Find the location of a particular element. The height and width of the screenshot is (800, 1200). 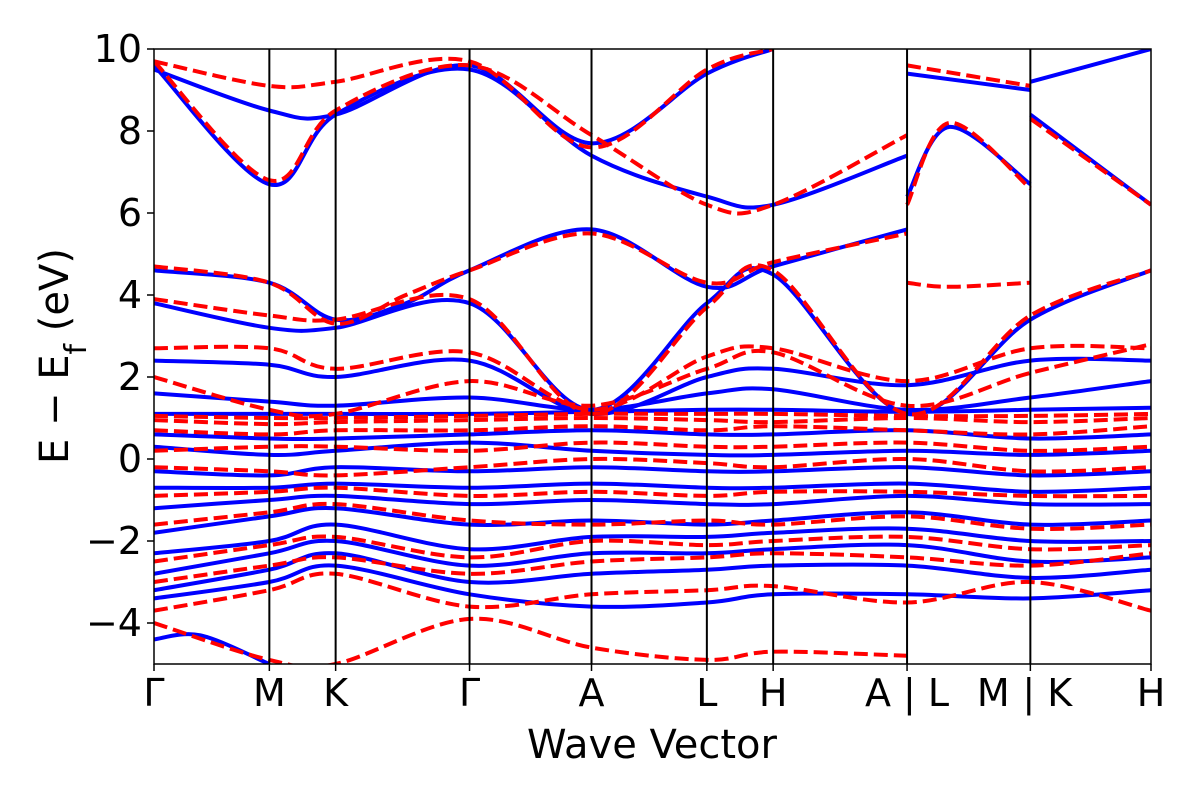

y-tick-label: 4 is located at coordinates (130, 295).